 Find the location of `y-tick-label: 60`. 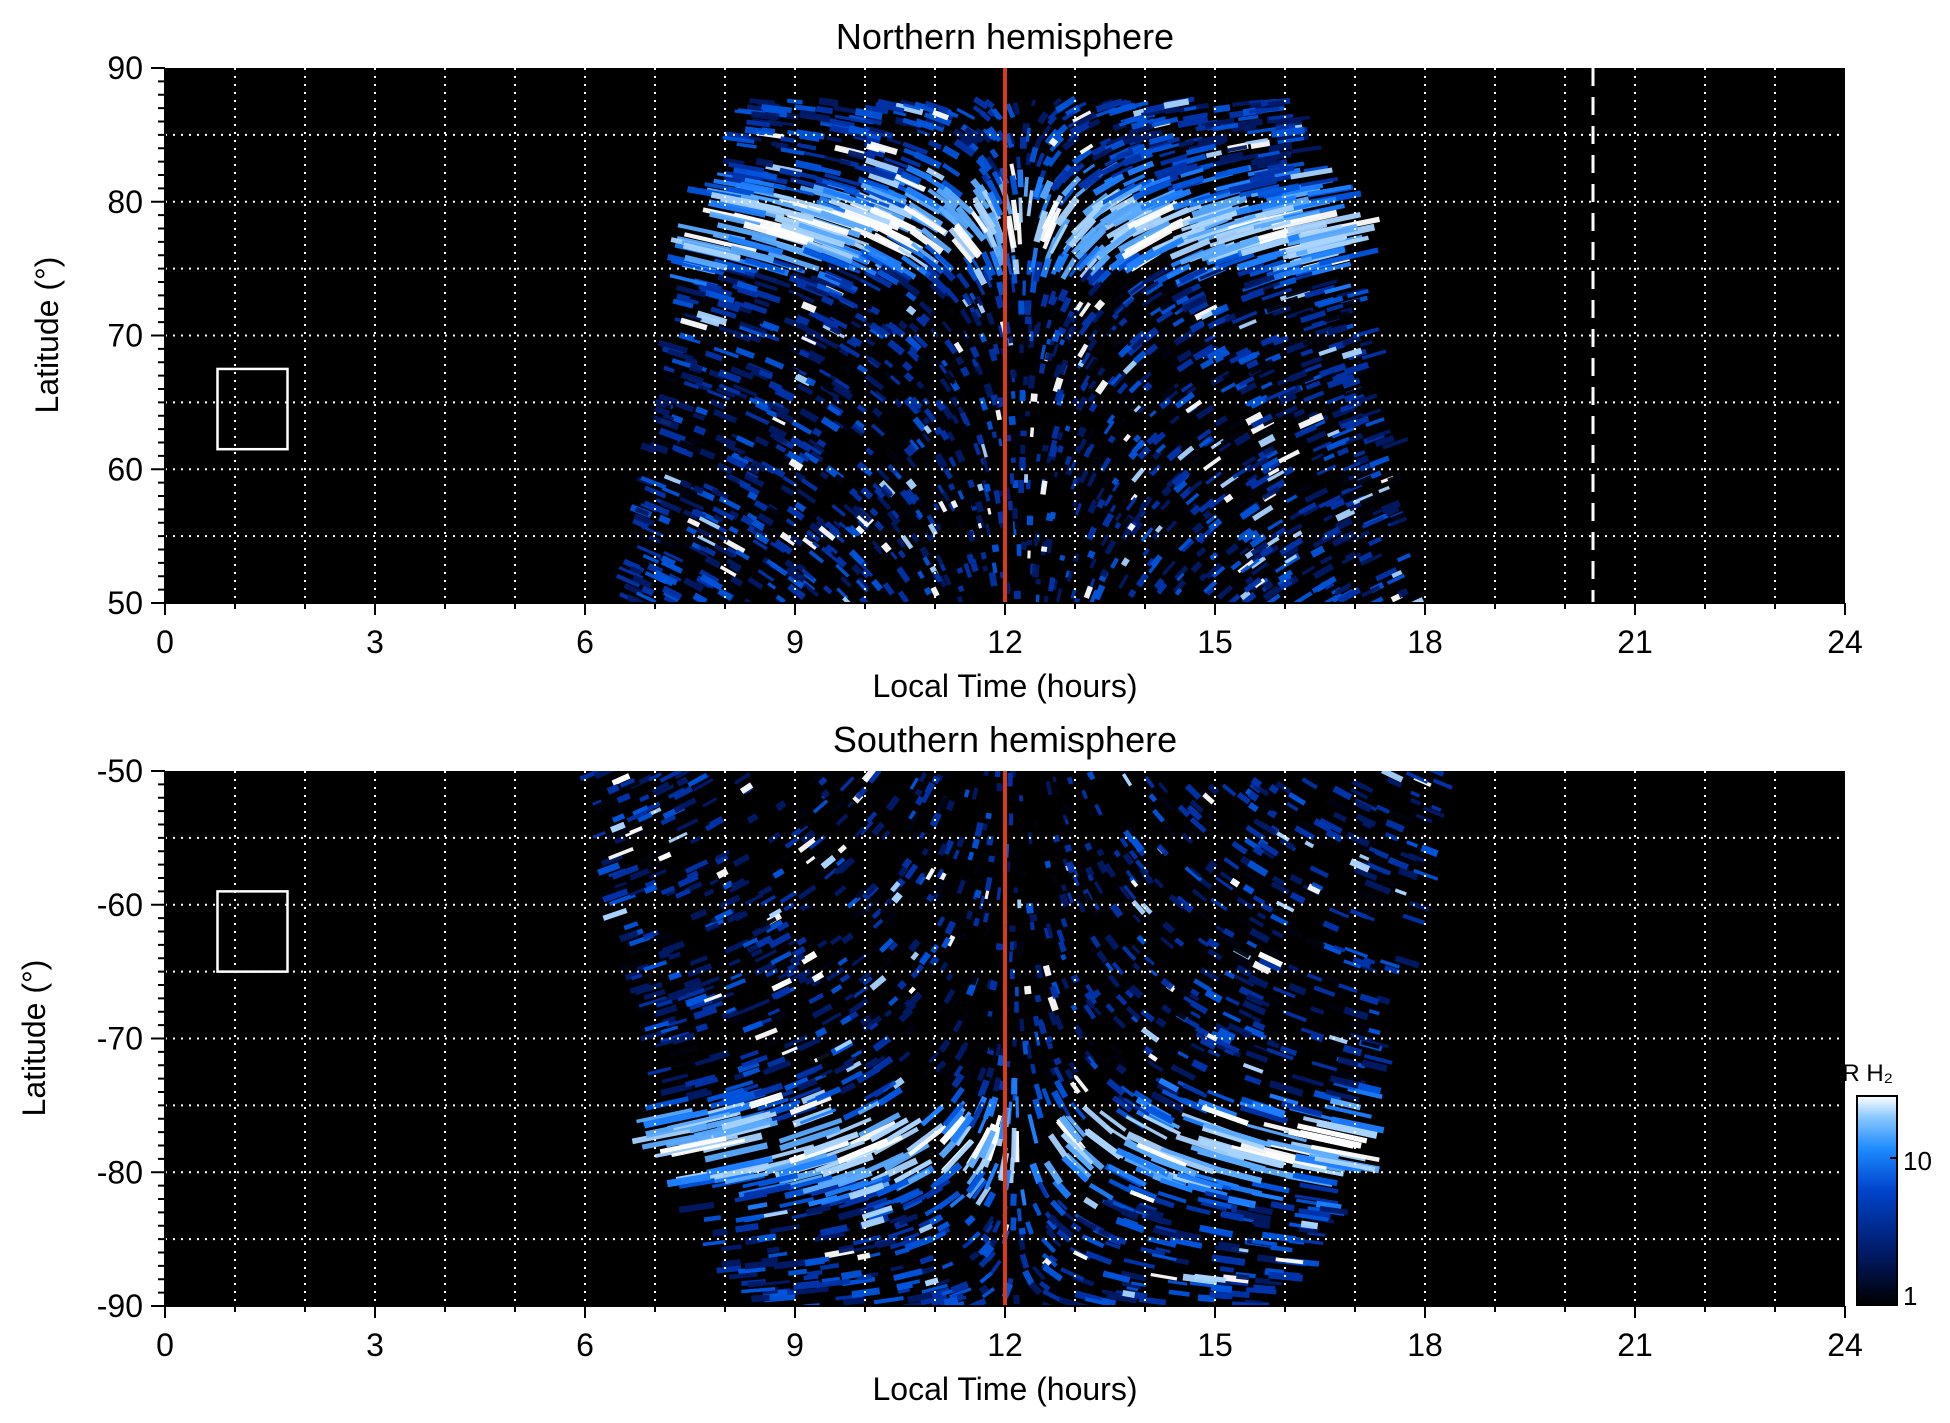

y-tick-label: 60 is located at coordinates (125, 469).